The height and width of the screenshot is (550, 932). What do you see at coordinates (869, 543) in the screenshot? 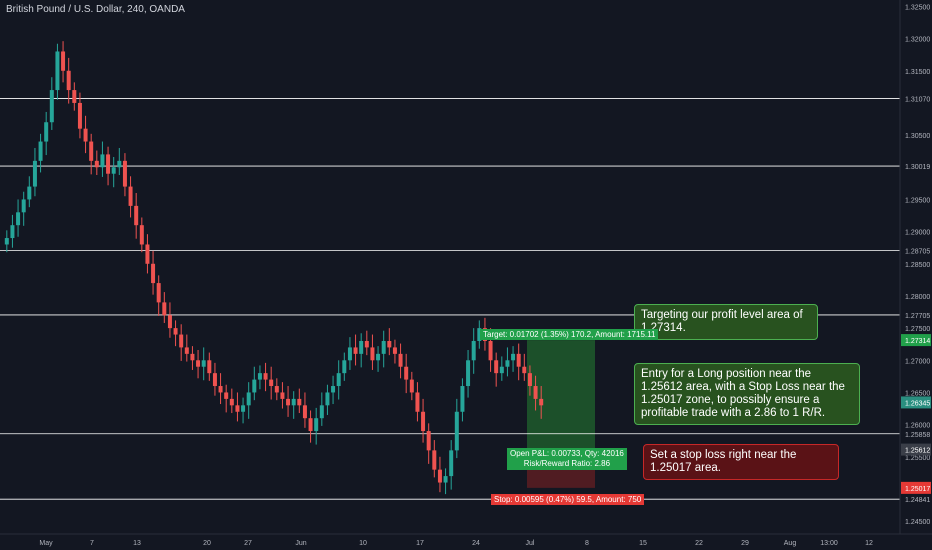
I see `time-tick-16: 12` at bounding box center [869, 543].